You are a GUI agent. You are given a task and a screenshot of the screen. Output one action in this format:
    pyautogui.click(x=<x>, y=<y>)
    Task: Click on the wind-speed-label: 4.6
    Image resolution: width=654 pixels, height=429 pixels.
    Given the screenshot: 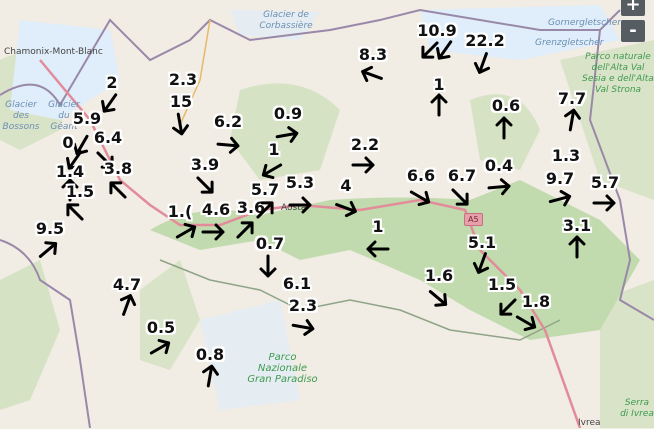 What is the action you would take?
    pyautogui.click(x=216, y=209)
    